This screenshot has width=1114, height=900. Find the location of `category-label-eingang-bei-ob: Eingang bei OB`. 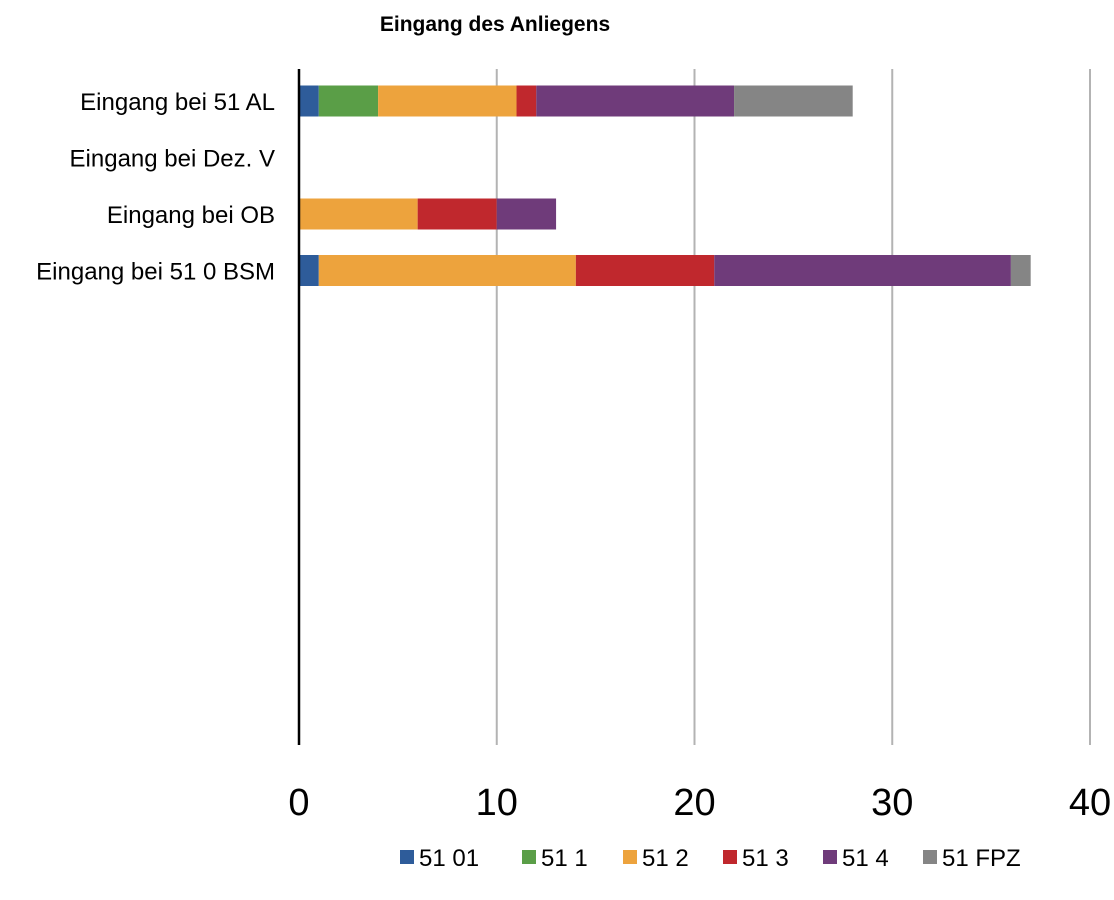

category-label-eingang-bei-ob: Eingang bei OB is located at coordinates (191, 215).